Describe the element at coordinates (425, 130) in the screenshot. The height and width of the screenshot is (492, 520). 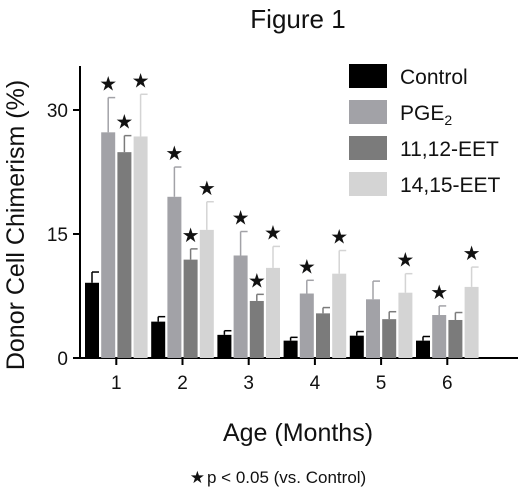
I see `legend: Control PGE2 11,12-EET 14,15-EET` at that location.